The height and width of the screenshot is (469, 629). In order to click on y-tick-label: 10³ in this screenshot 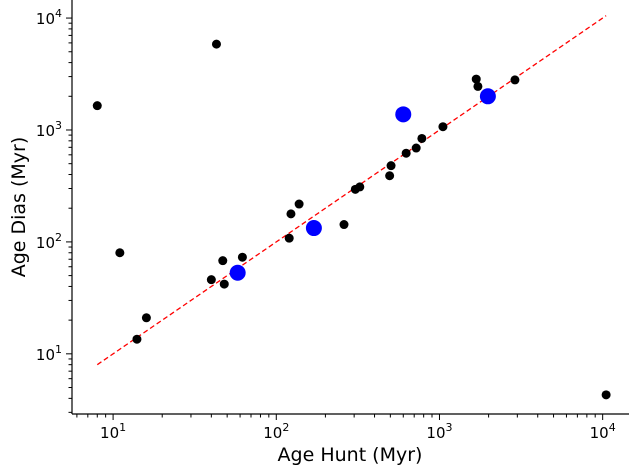, I will do `click(49, 129)`.